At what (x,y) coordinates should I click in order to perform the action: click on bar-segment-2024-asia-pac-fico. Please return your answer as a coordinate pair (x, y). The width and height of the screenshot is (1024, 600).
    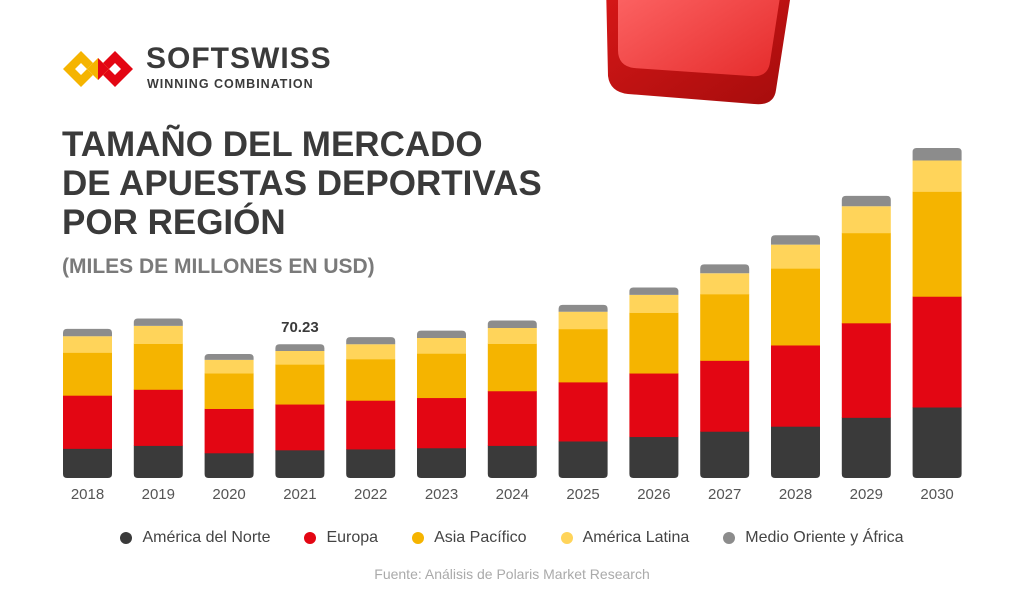
    Looking at the image, I should click on (512, 367).